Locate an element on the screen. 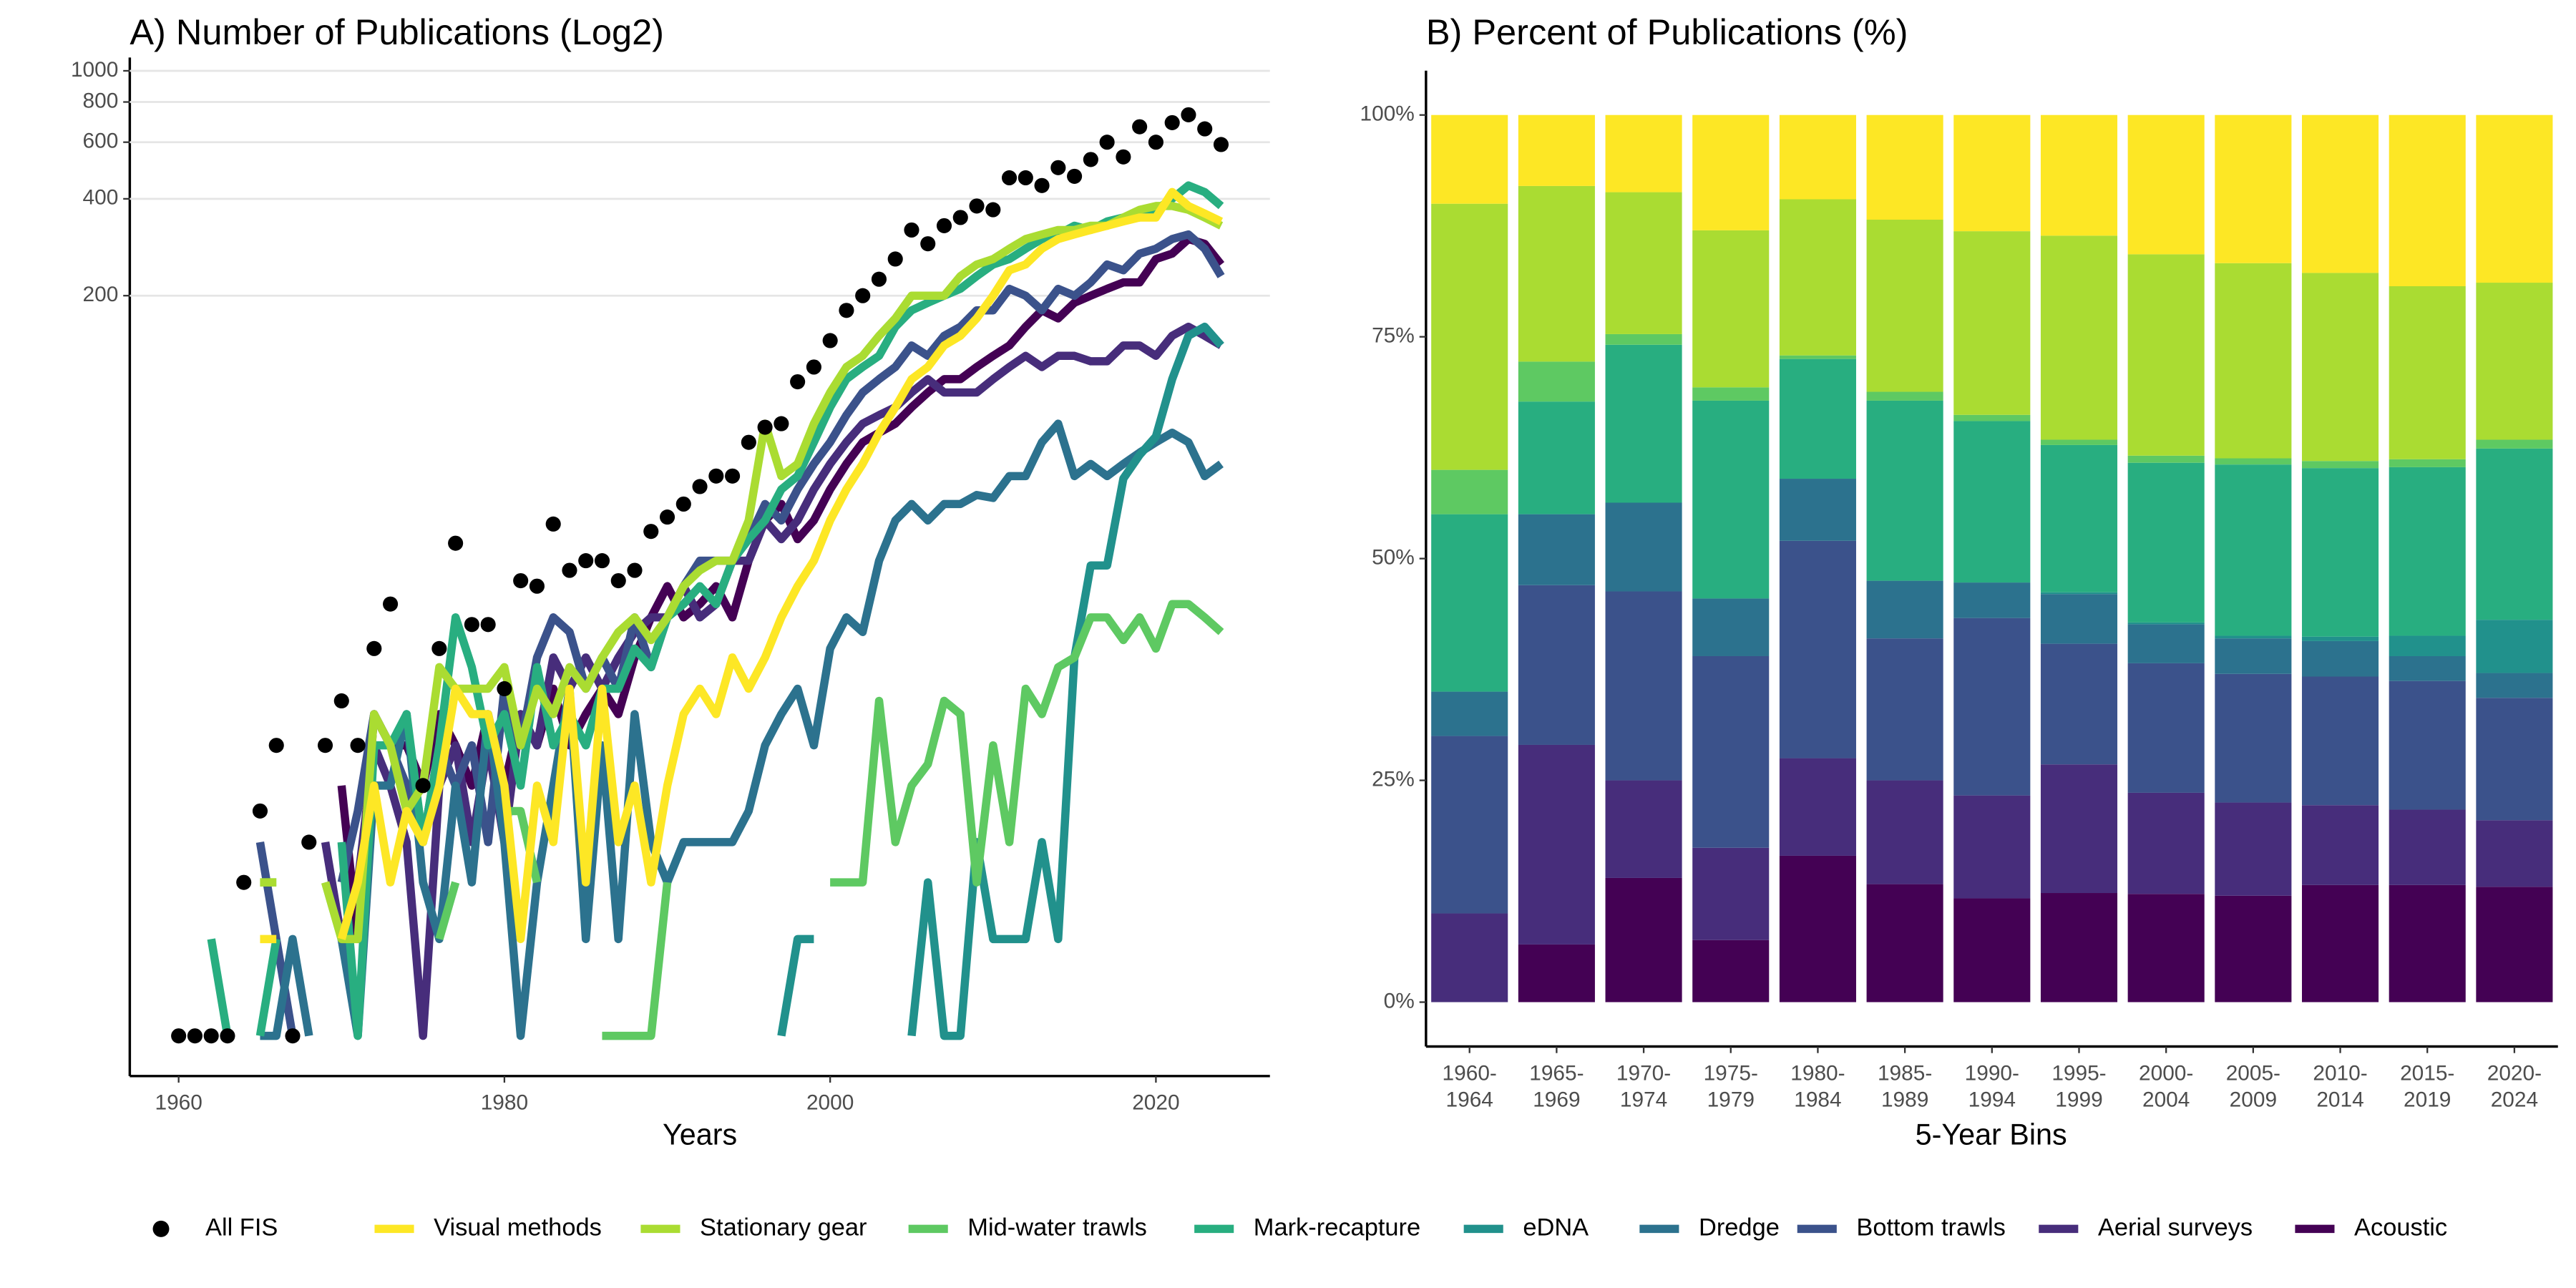 This screenshot has height=1288, width=2576. x-tick-label: 1985- 1989 is located at coordinates (1905, 1086).